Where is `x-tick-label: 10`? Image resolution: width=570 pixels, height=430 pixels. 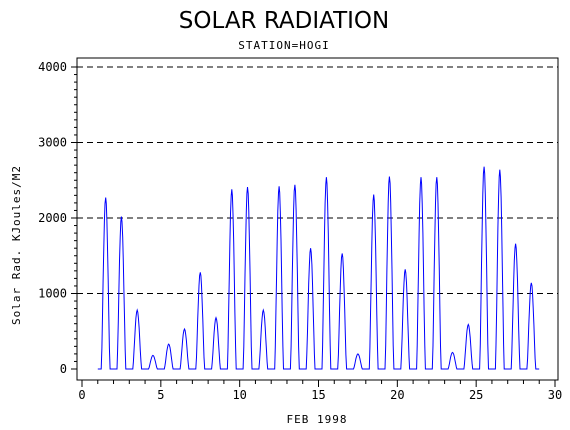 x-tick-label: 10 is located at coordinates (239, 395).